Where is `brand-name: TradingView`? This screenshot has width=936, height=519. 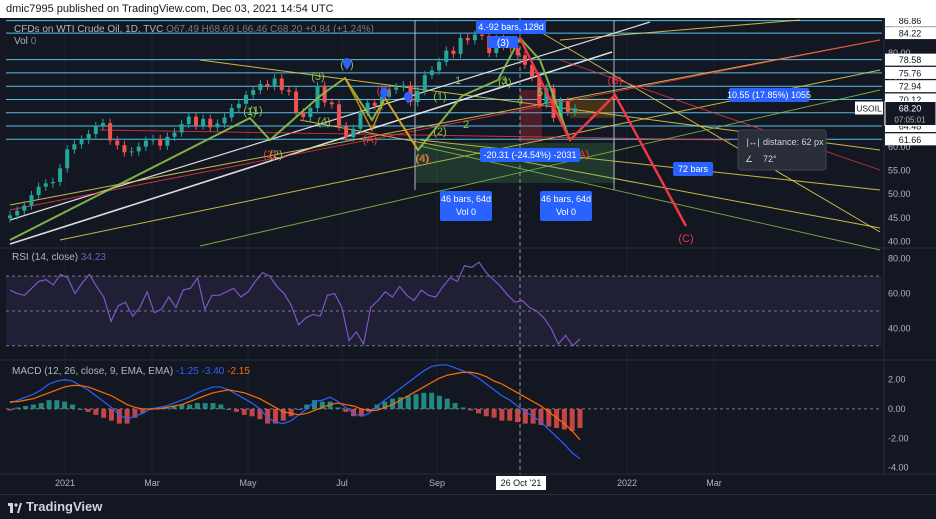 brand-name: TradingView is located at coordinates (64, 506).